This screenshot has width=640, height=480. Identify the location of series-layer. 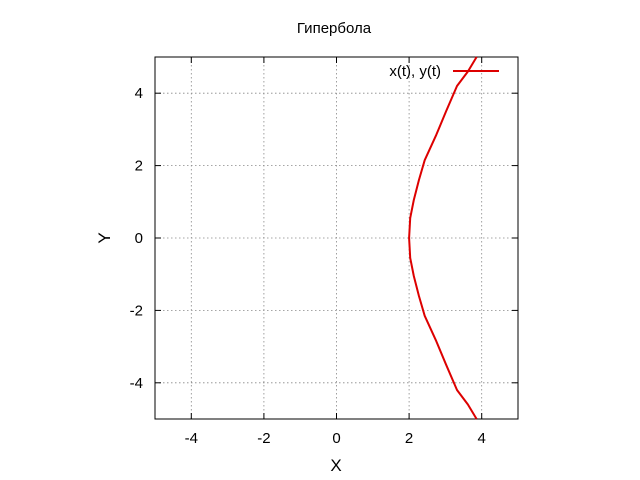
(443, 238).